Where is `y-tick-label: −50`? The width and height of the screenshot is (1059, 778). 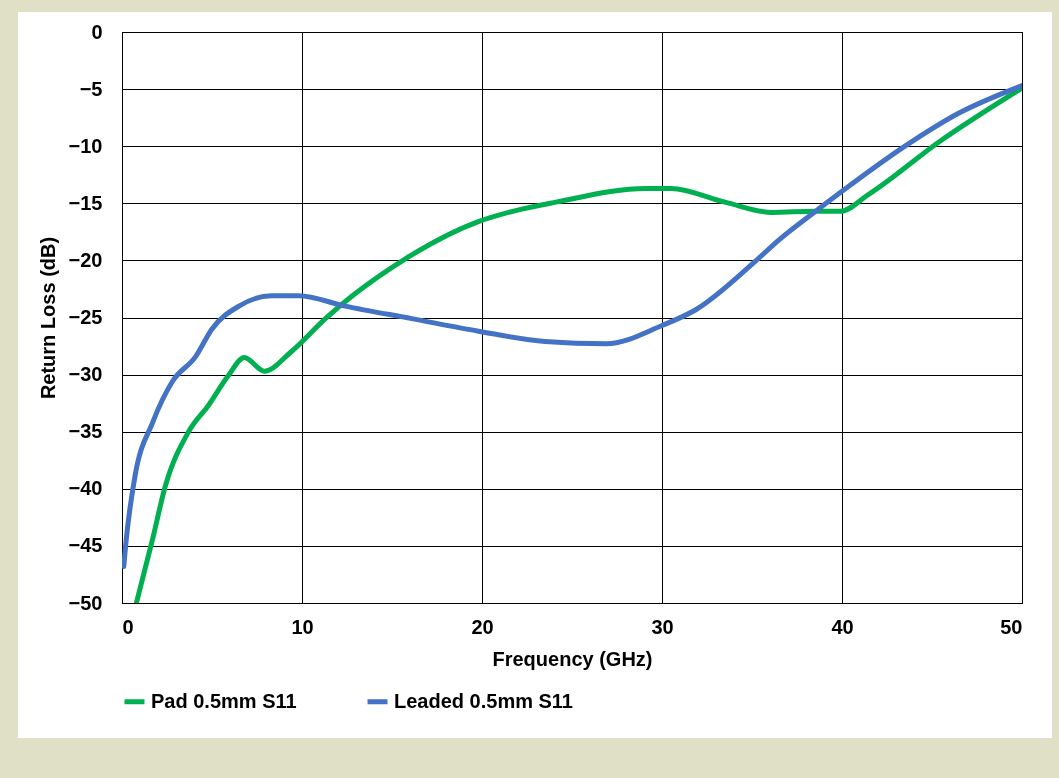
y-tick-label: −50 is located at coordinates (85, 602).